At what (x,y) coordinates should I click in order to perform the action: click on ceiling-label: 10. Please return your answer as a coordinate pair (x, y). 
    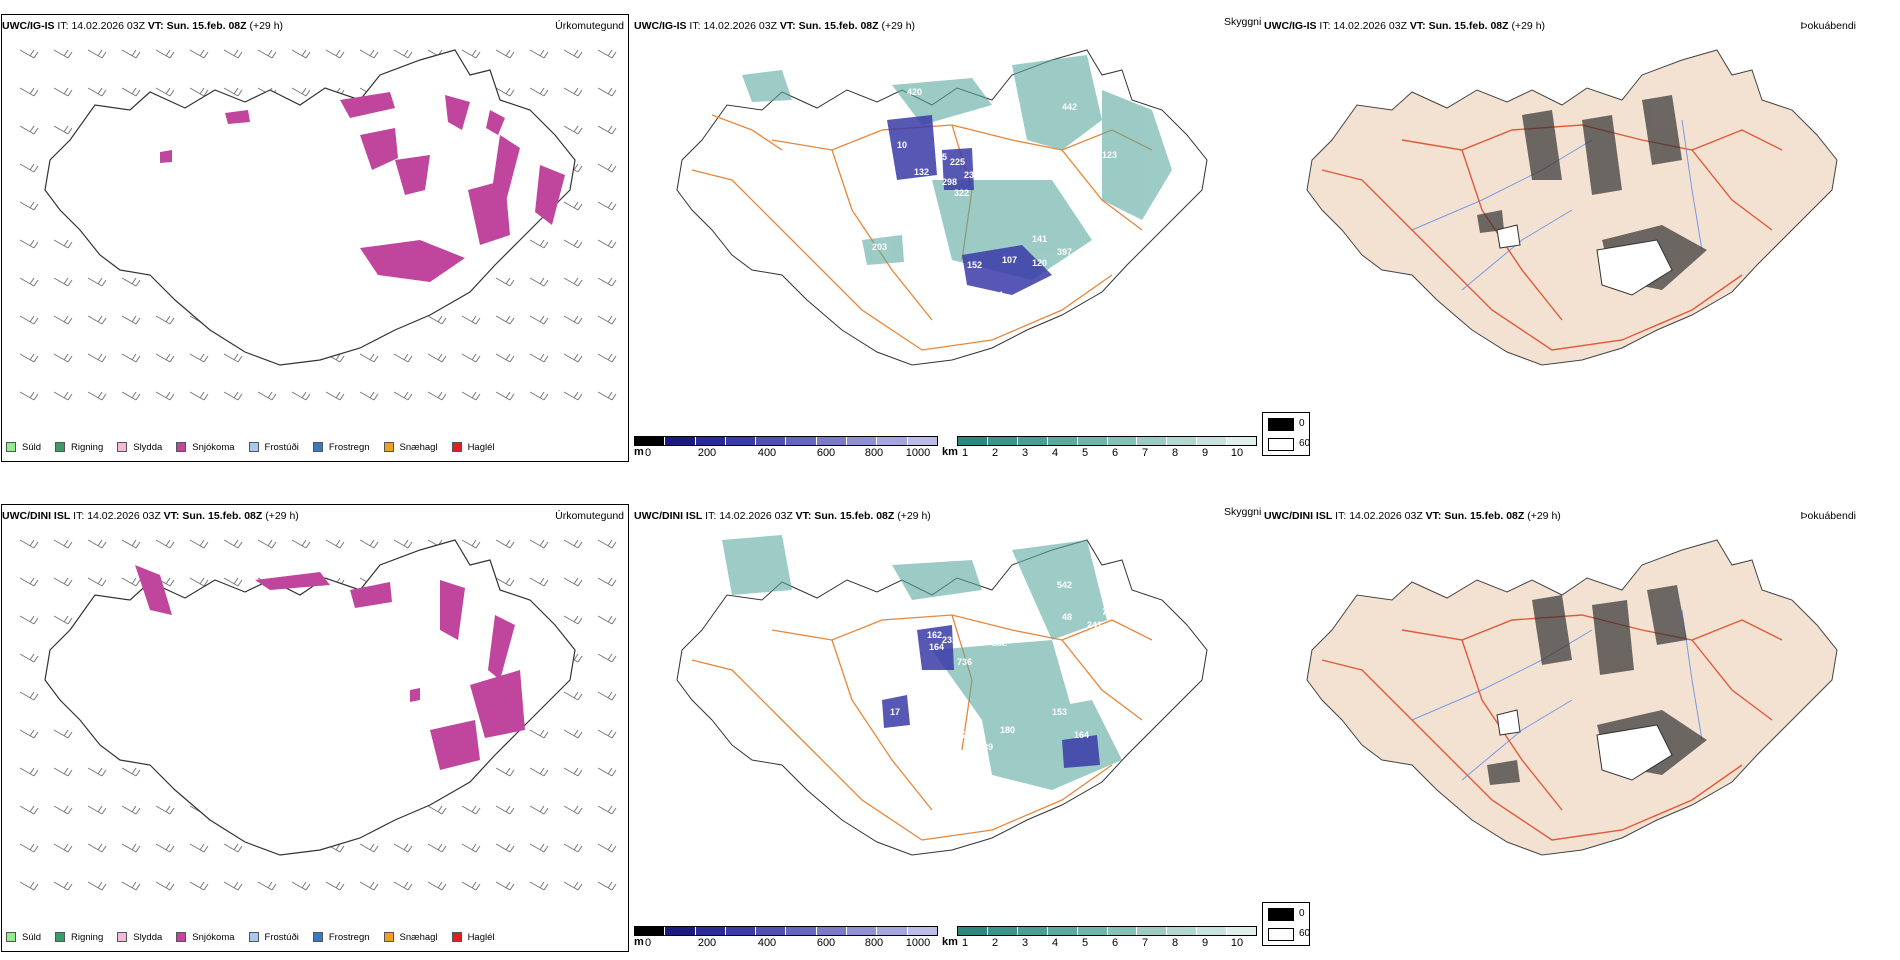
    Looking at the image, I should click on (902, 145).